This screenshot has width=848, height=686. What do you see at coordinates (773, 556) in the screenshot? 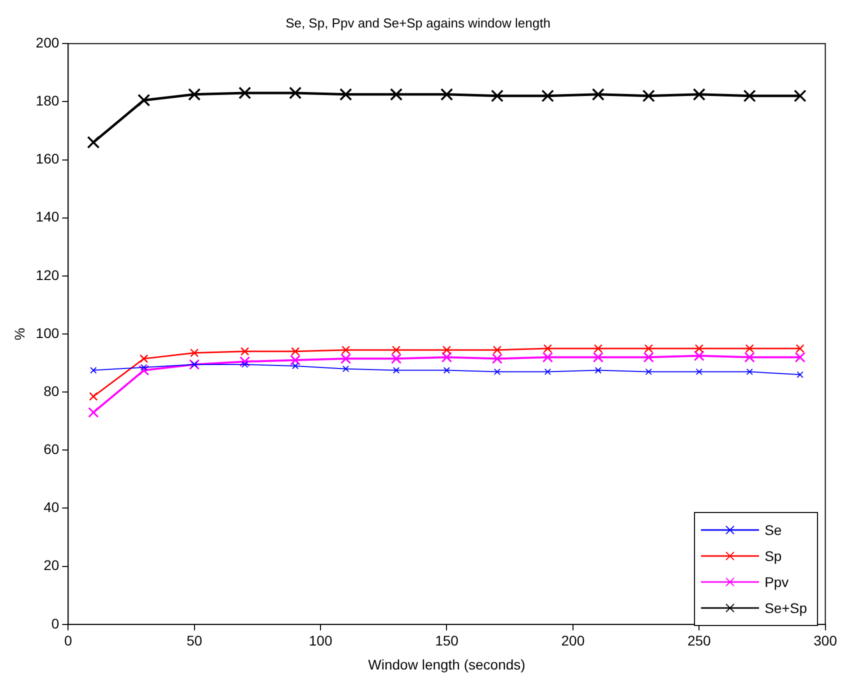
I see `legend-label: Sp` at bounding box center [773, 556].